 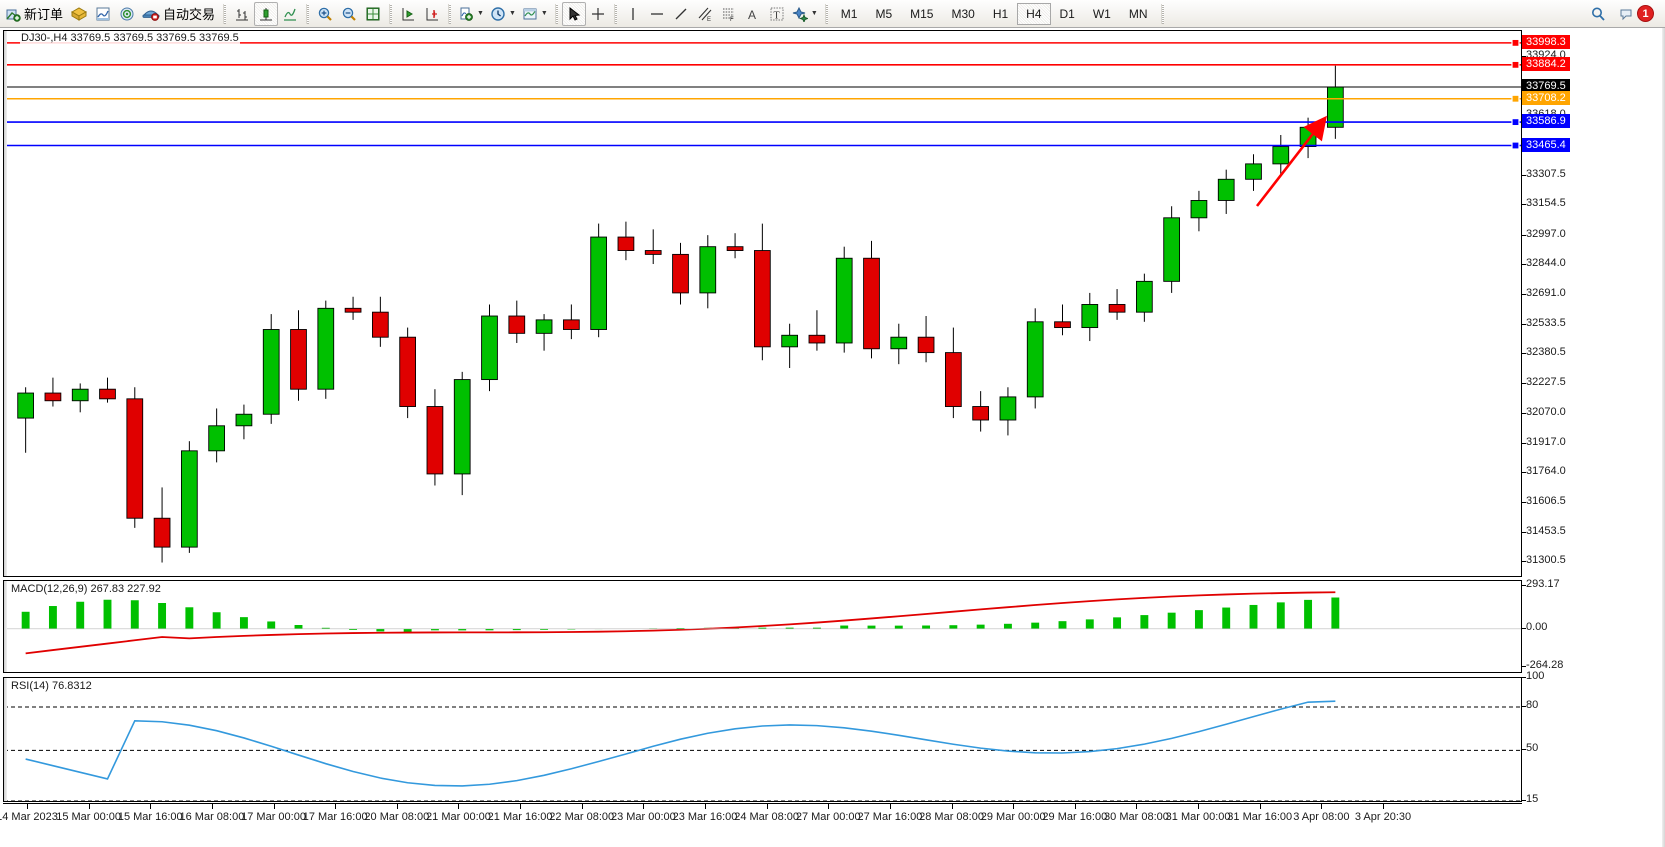 What do you see at coordinates (884, 13) in the screenshot?
I see `timeframe-m5: M5` at bounding box center [884, 13].